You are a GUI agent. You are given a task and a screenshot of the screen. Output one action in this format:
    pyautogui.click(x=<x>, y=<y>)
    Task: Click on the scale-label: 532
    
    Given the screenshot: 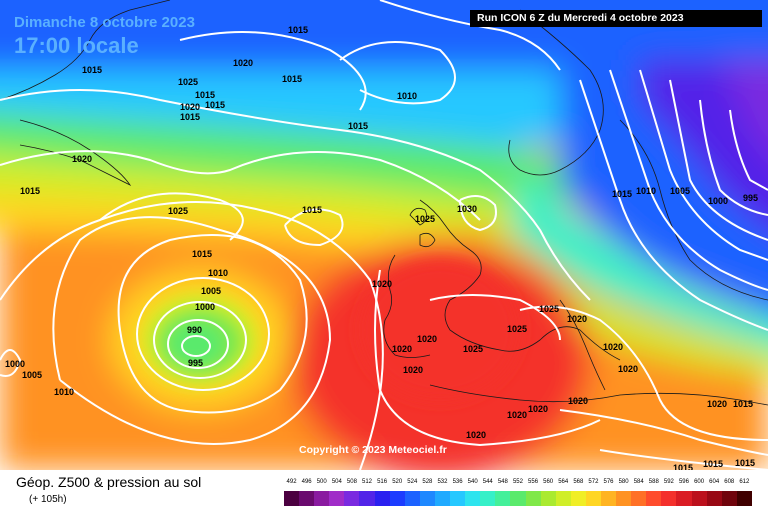 What is the action you would take?
    pyautogui.click(x=442, y=482)
    